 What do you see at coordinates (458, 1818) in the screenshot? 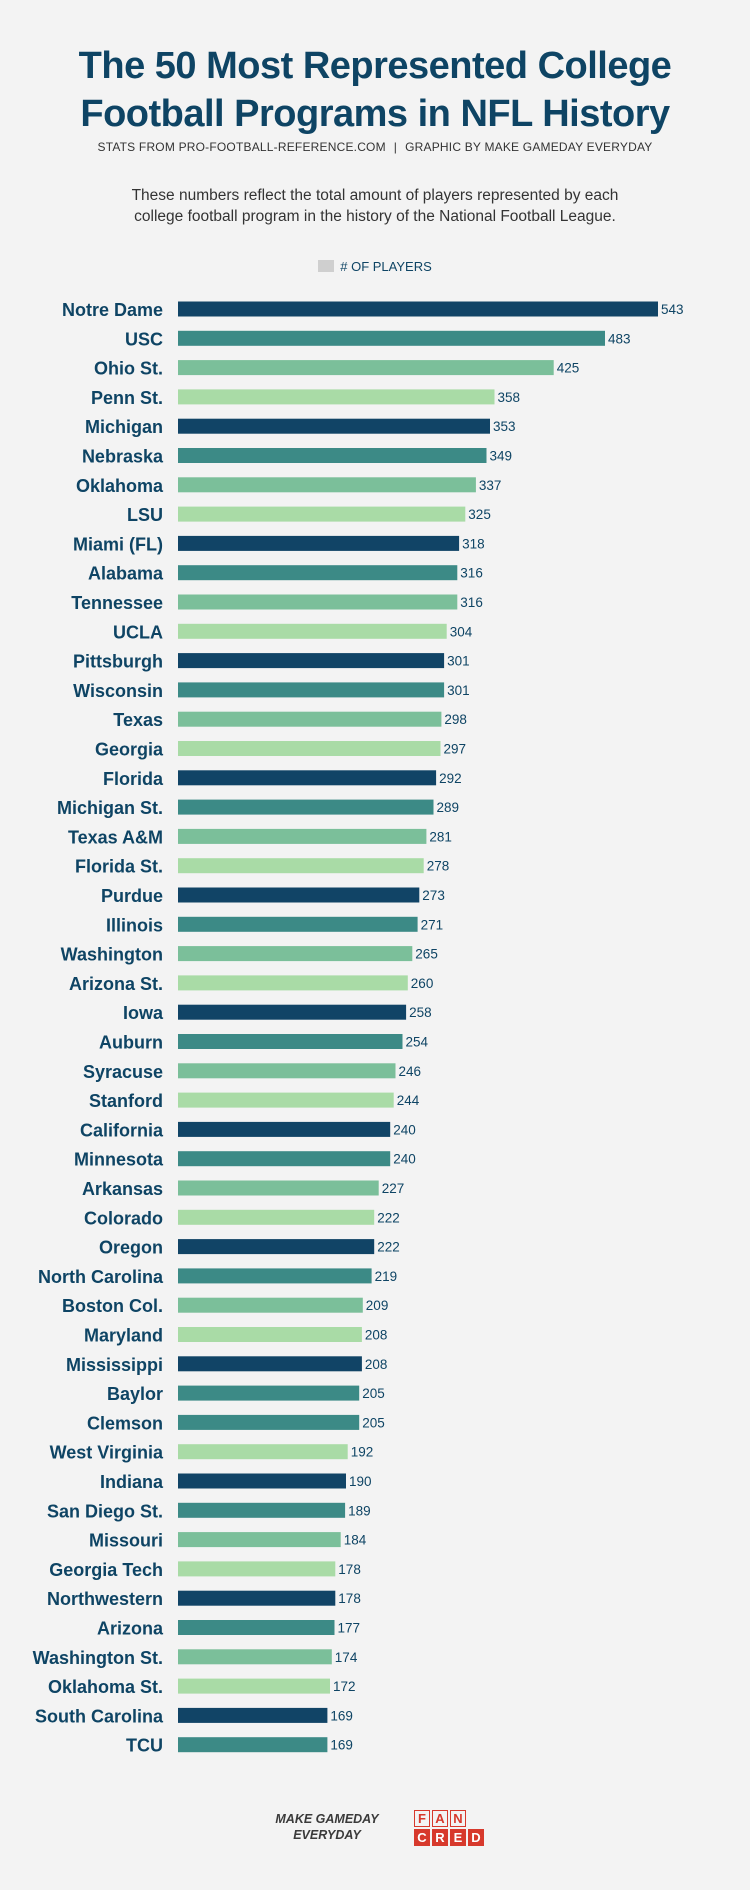
I see `logo-letter: N` at bounding box center [458, 1818].